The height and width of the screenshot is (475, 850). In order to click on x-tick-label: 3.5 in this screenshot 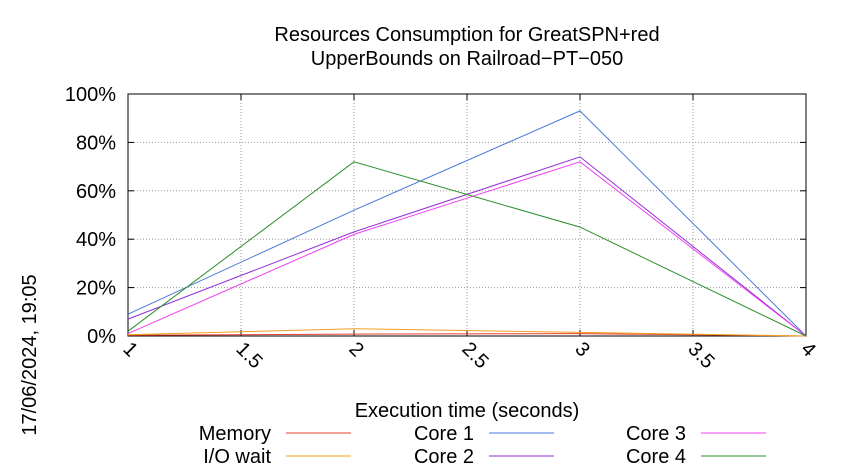, I will do `click(700, 355)`.